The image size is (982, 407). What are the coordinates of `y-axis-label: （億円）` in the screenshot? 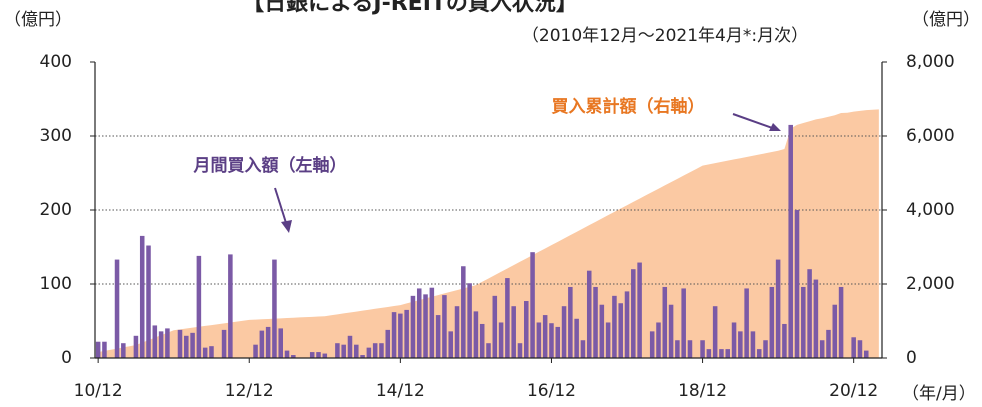 It's located at (38, 20).